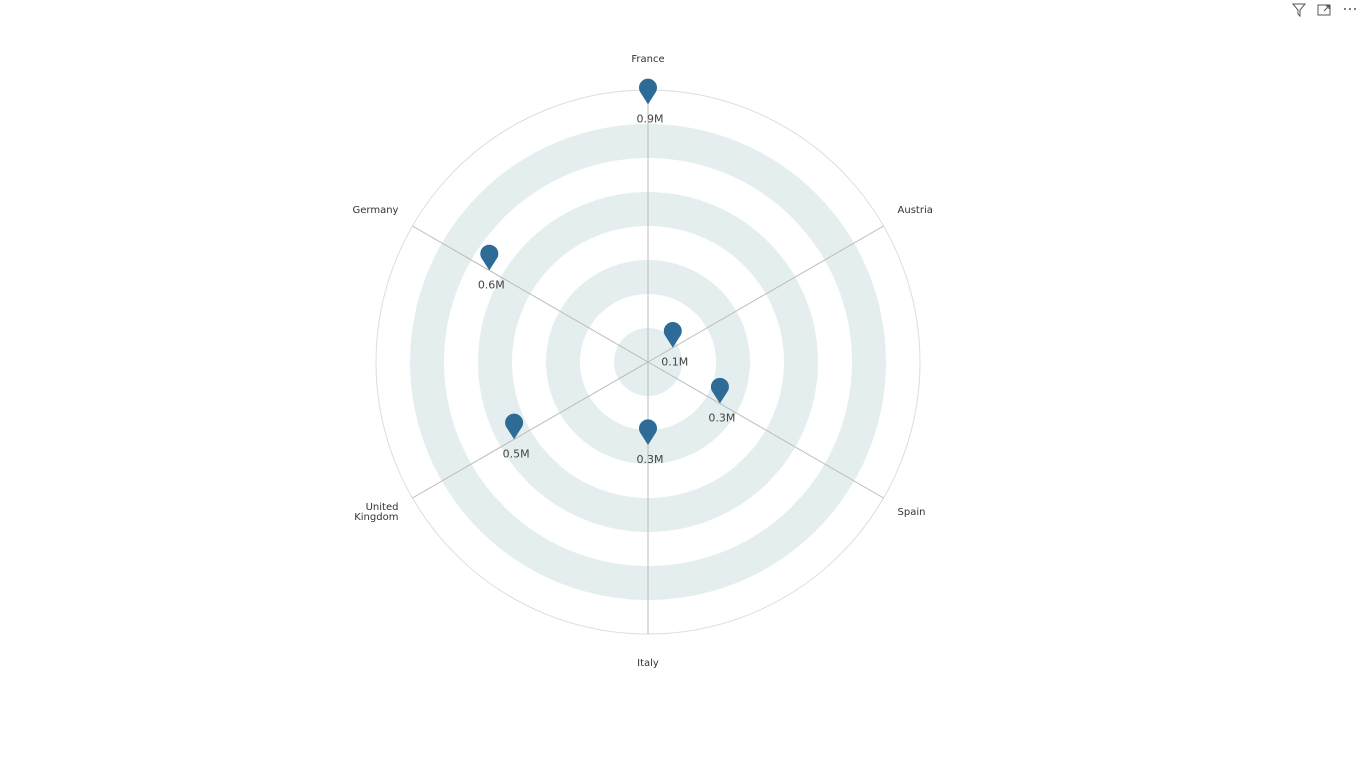  I want to click on value-label: 0.5M, so click(516, 453).